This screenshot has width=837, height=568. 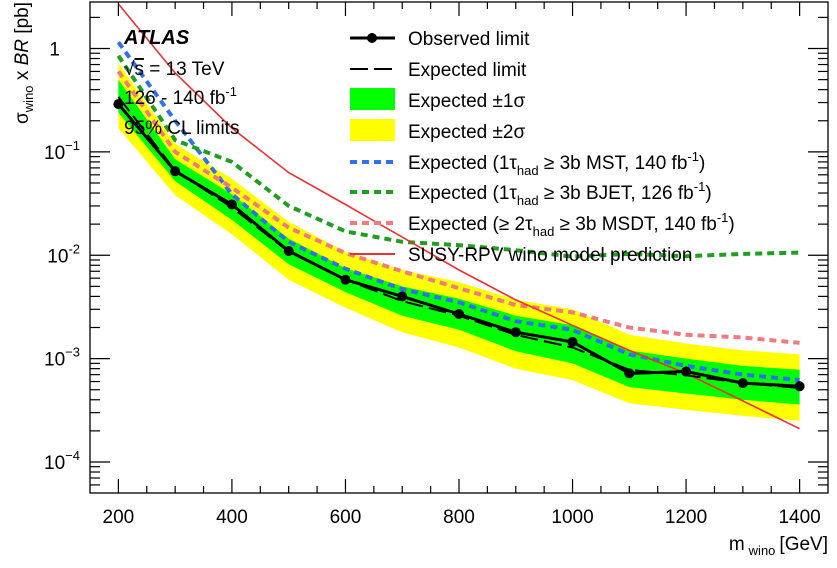 I want to click on legend-expected: Expected limit, so click(x=438, y=70).